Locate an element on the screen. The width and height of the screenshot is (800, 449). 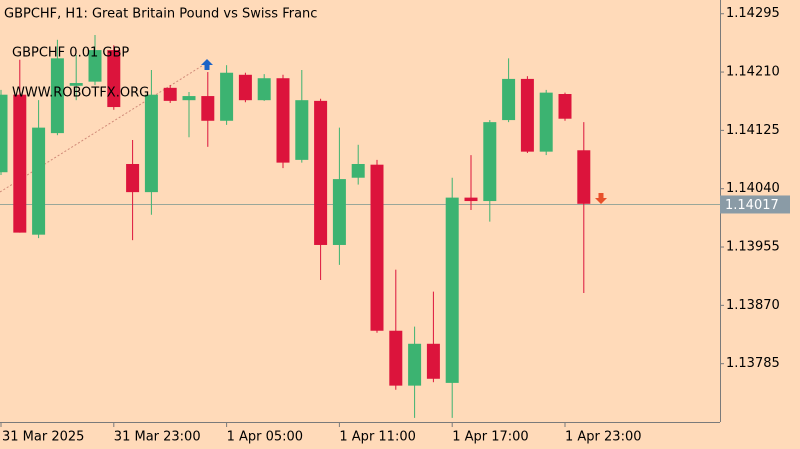
x-tick-label: 1 Apr 17:00 is located at coordinates (490, 437).